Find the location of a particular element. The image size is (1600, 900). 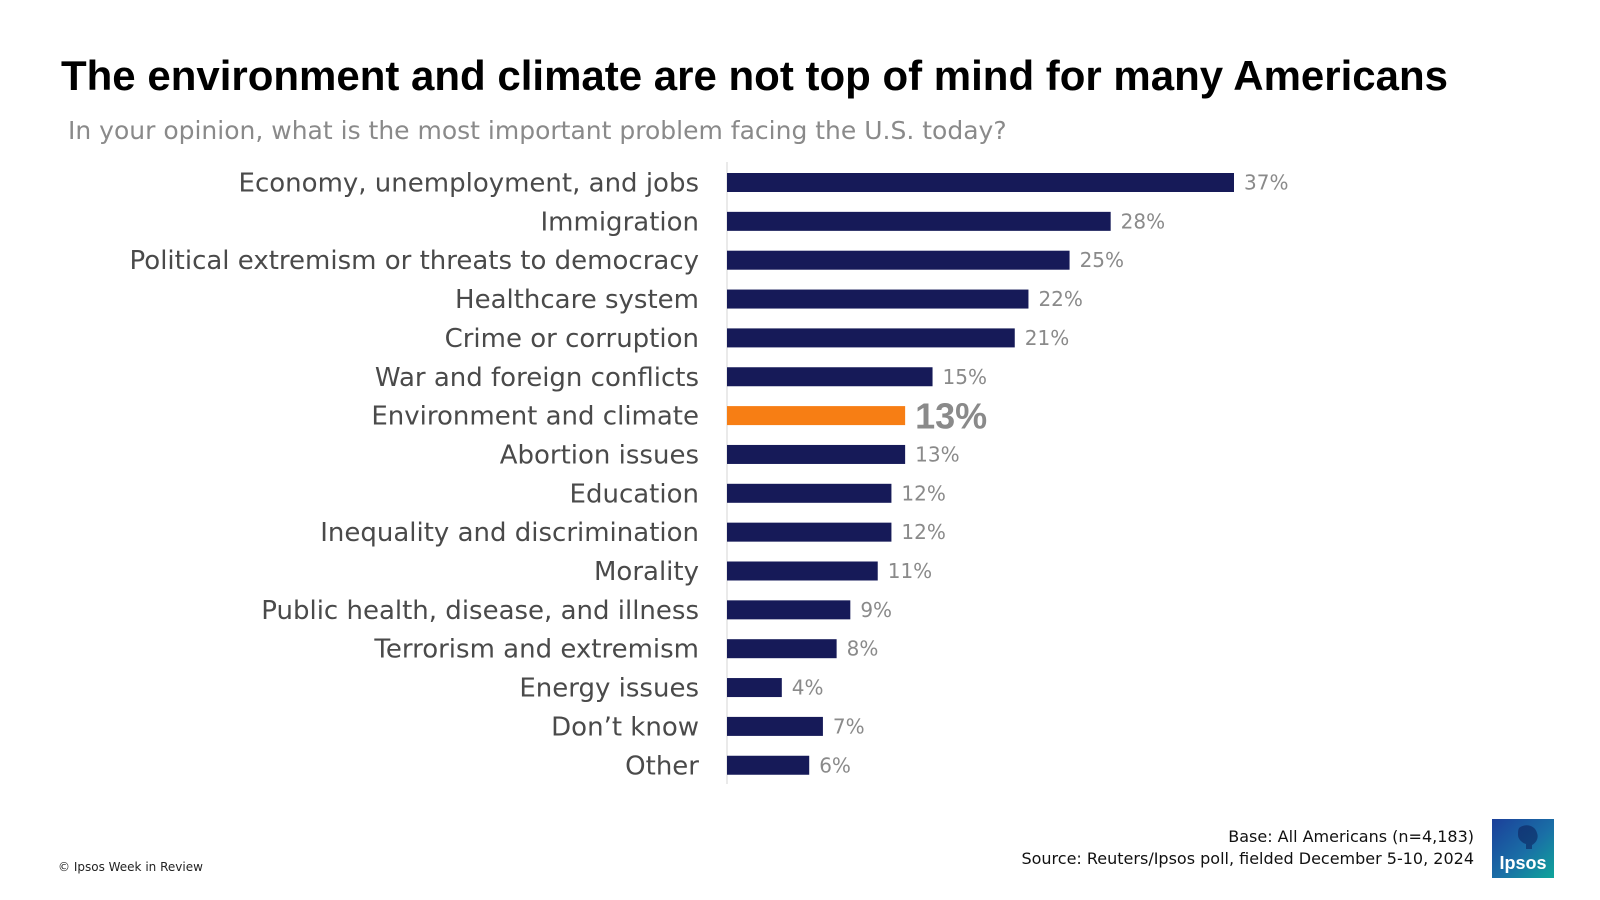

value-label: 15% is located at coordinates (965, 377).